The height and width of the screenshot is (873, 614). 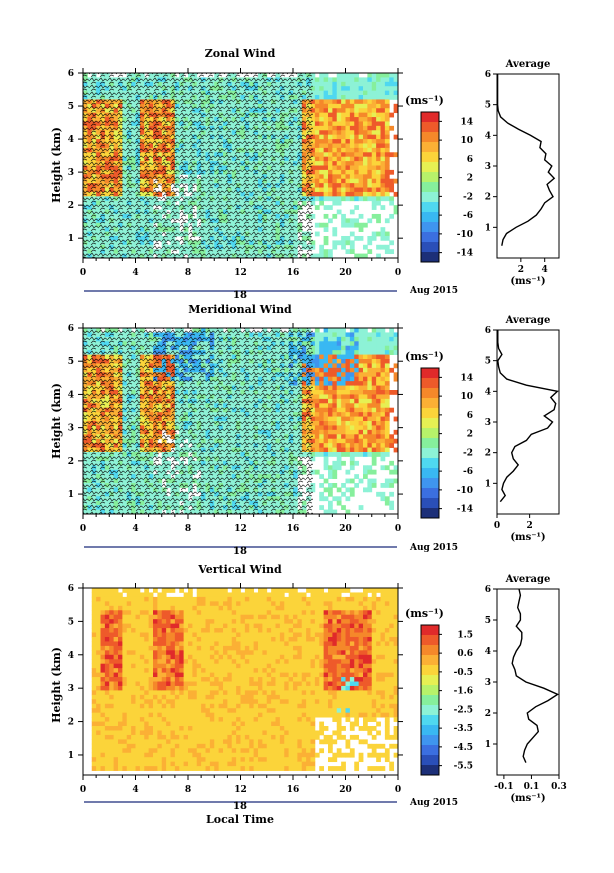 What do you see at coordinates (466, 122) in the screenshot?
I see `colorbar-tick-label: 14` at bounding box center [466, 122].